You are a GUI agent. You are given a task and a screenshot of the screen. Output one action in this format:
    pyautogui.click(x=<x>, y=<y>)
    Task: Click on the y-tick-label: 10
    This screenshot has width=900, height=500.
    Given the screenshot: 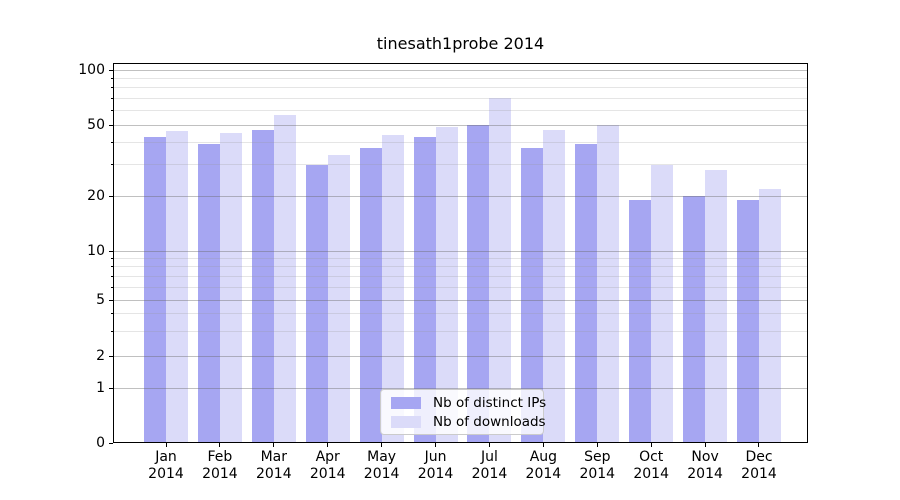 What is the action you would take?
    pyautogui.click(x=96, y=250)
    